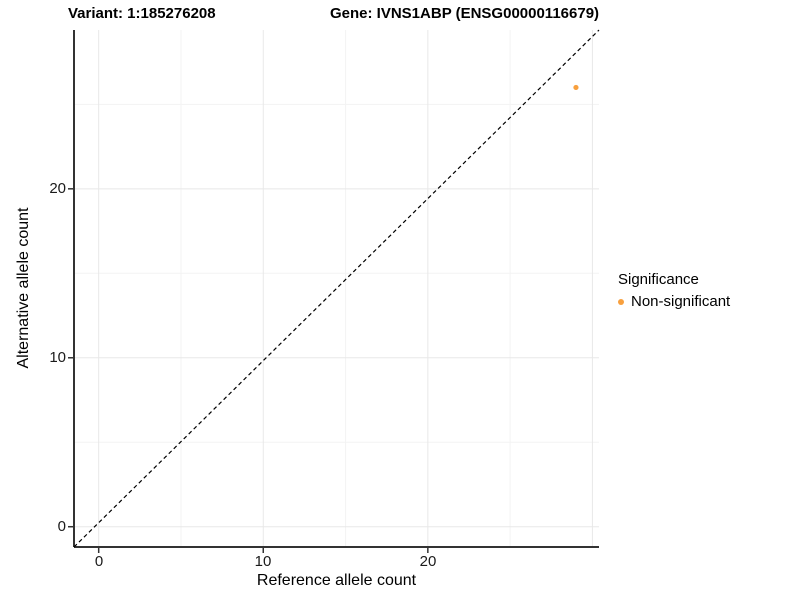  Describe the element at coordinates (57, 357) in the screenshot. I see `y-tick-label-10: 10` at that location.